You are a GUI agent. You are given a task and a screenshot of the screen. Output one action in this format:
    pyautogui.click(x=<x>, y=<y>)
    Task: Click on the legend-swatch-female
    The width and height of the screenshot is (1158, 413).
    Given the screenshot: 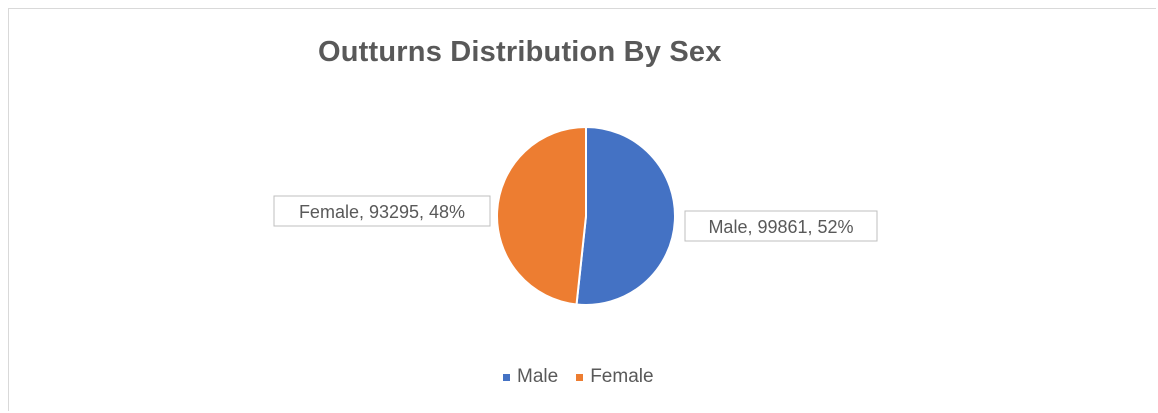 What is the action you would take?
    pyautogui.click(x=580, y=377)
    